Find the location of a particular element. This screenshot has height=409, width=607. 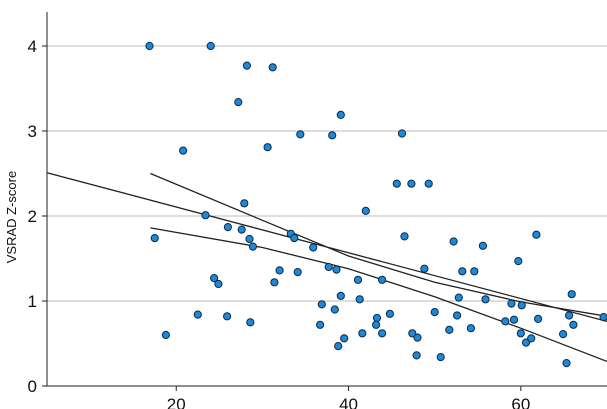

x-tick-label-60: 60 is located at coordinates (520, 402).